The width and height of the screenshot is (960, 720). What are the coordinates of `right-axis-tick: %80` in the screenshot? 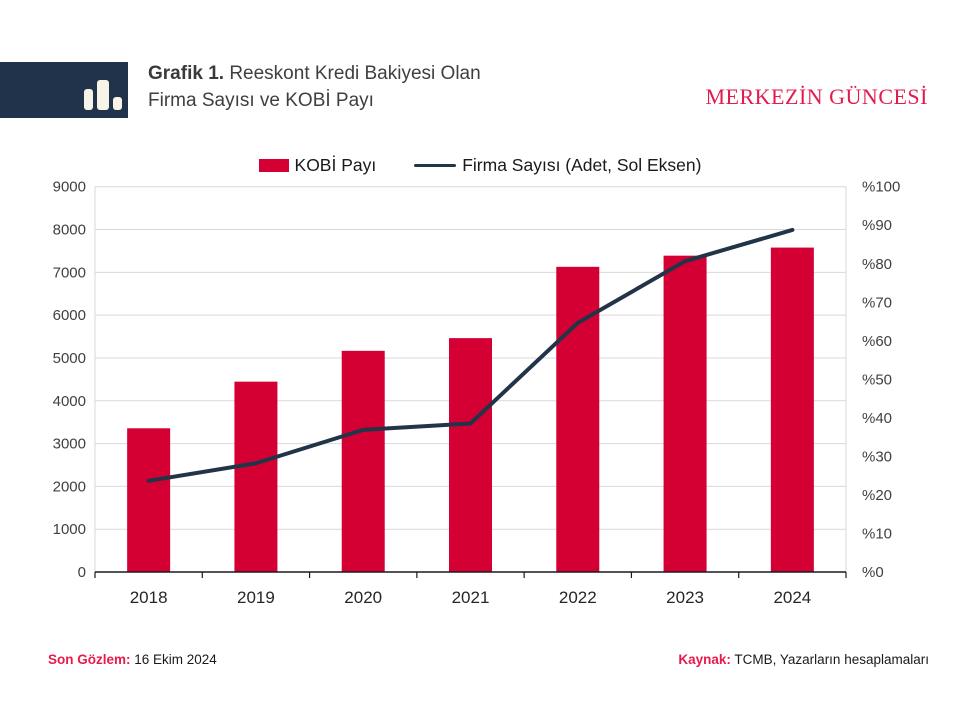 It's located at (877, 264).